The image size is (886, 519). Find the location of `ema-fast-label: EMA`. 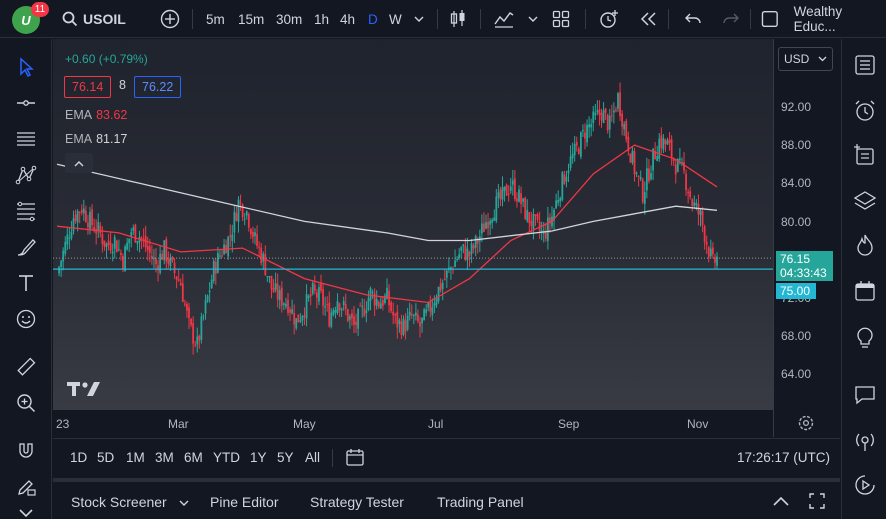

ema-fast-label: EMA is located at coordinates (79, 115).